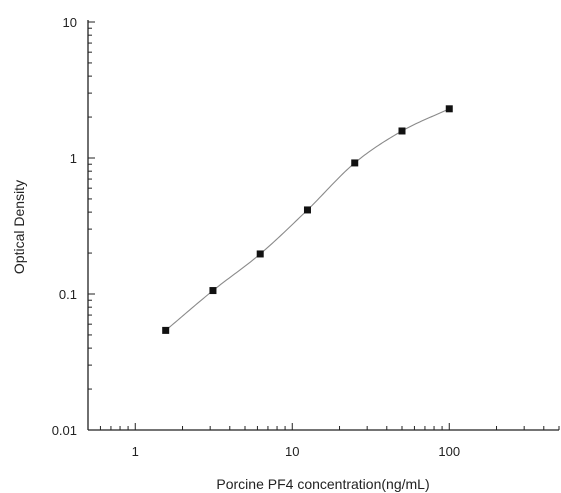  I want to click on y-tick-label: 0.01, so click(64, 430).